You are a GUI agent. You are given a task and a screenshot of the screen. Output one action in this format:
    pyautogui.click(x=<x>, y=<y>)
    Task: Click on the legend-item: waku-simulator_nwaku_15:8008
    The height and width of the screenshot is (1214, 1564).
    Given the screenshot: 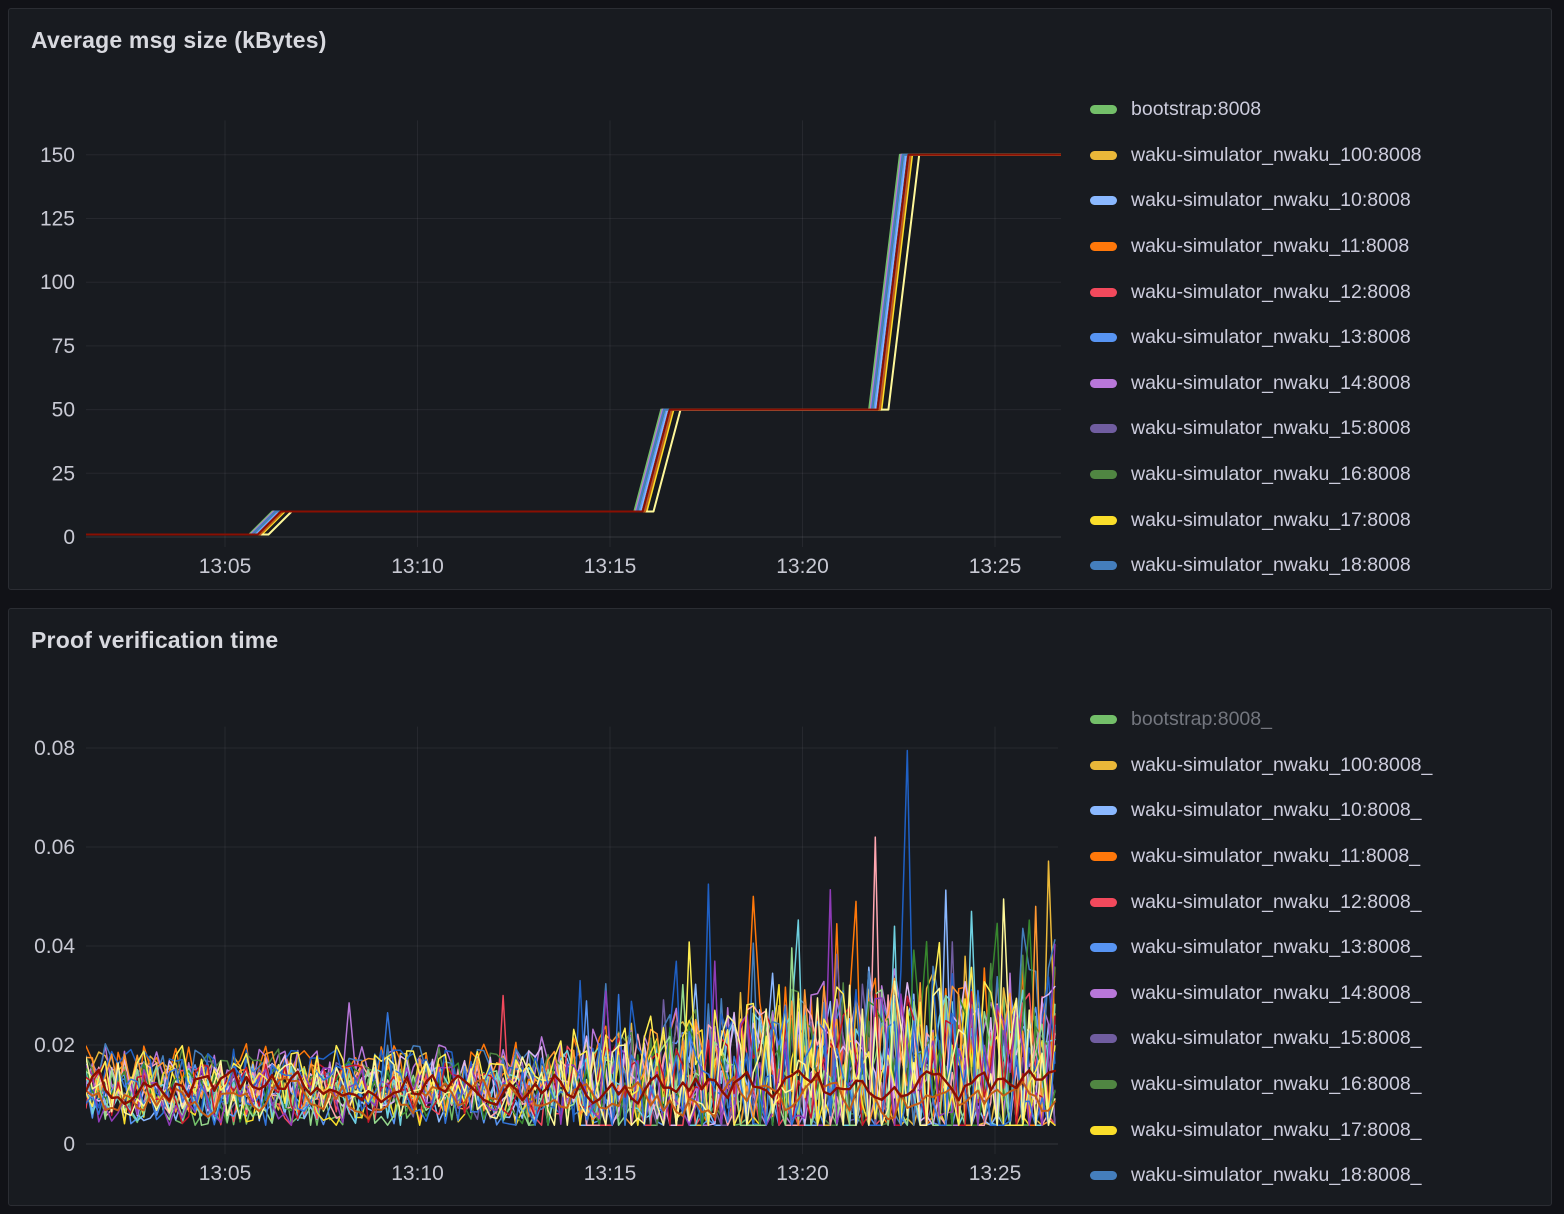 What is the action you would take?
    pyautogui.click(x=1317, y=429)
    